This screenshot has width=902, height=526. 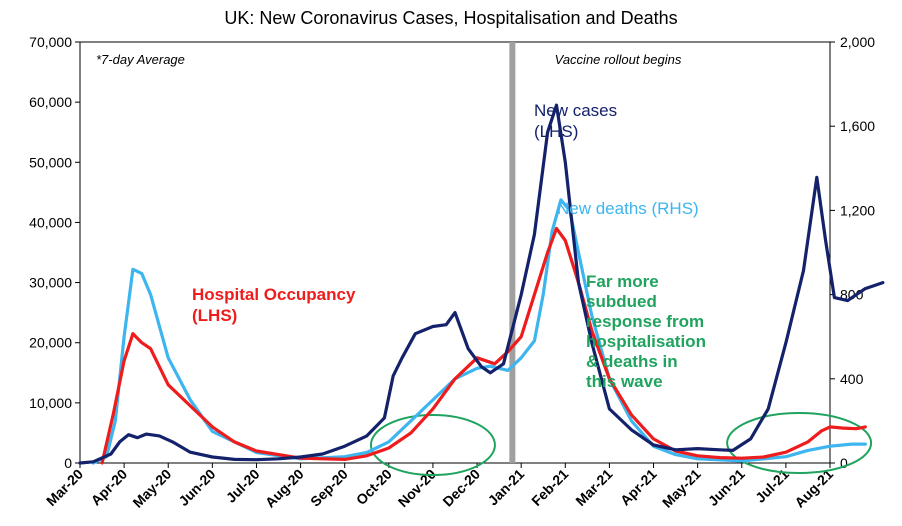 What do you see at coordinates (622, 281) in the screenshot?
I see `annotation-subdued-response: Far more` at bounding box center [622, 281].